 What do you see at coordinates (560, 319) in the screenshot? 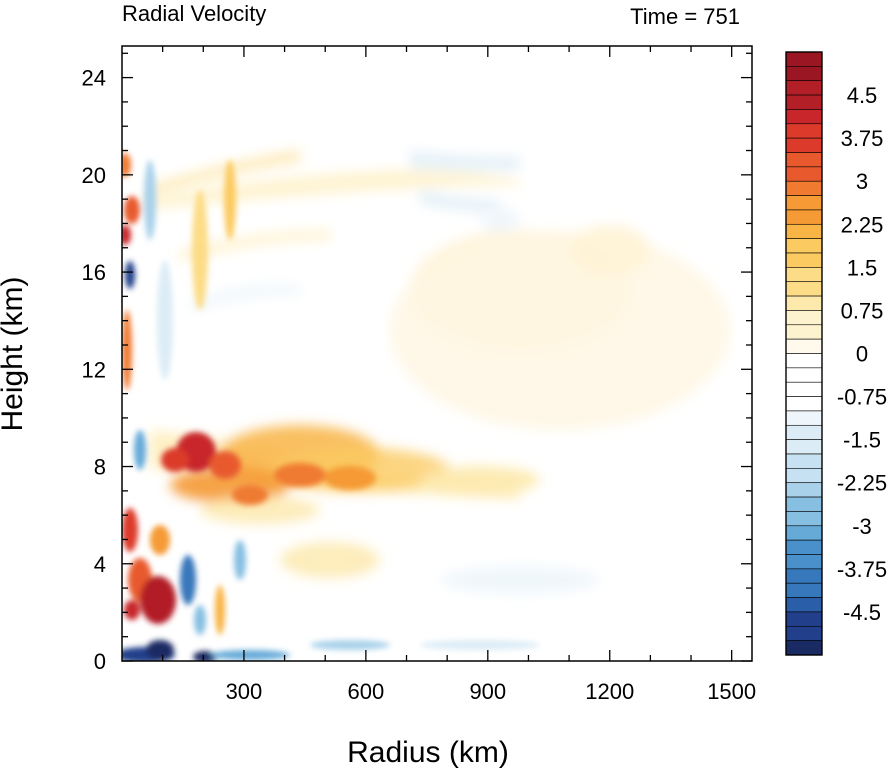
I see `middle-warm-plume` at bounding box center [560, 319].